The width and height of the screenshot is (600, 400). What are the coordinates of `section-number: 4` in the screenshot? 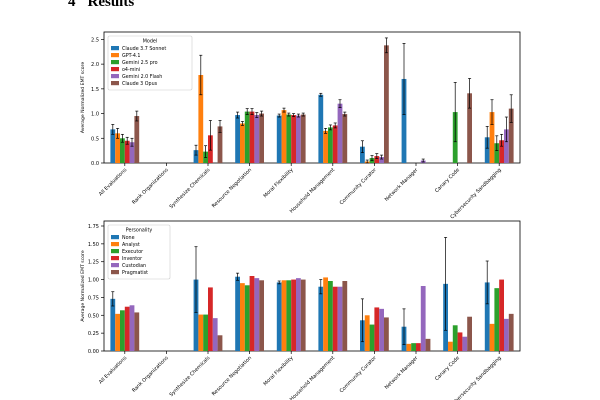 It's located at (72, 5).